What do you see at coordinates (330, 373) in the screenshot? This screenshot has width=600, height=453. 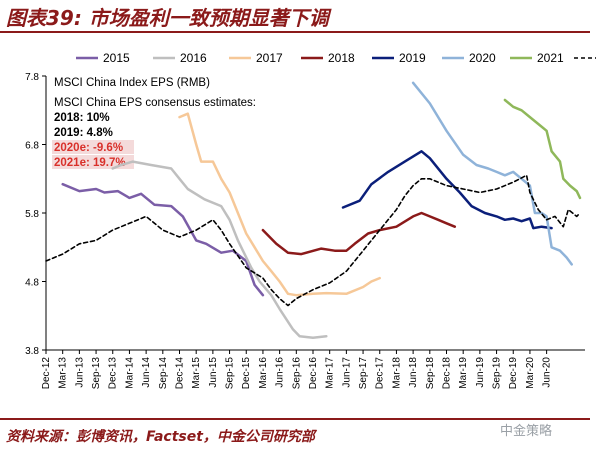 I see `x-tick-label: Mar-17` at bounding box center [330, 373].